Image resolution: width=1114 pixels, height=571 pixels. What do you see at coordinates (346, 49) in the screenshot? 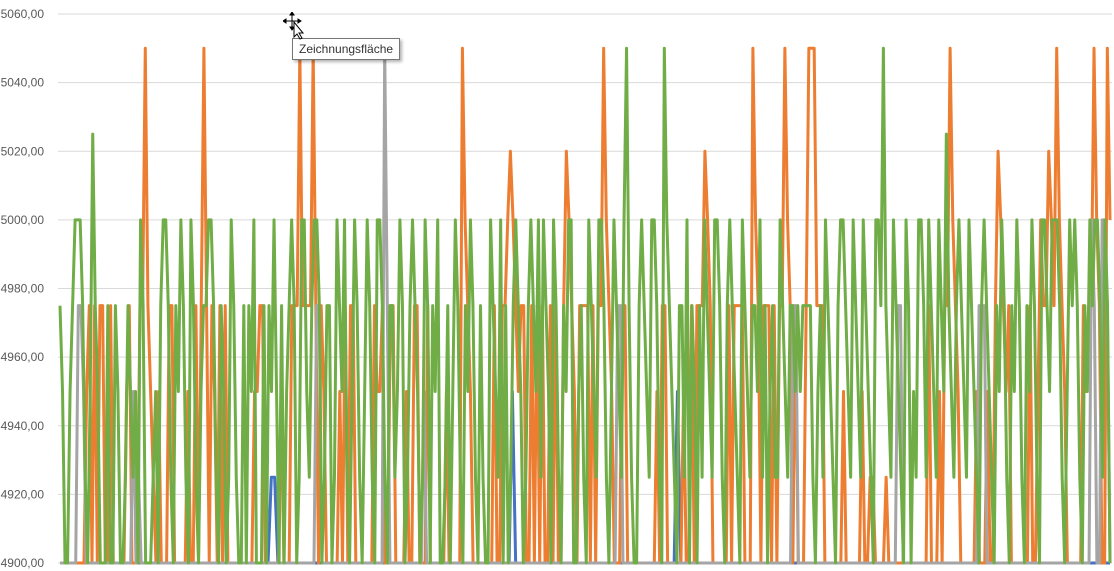
I see `plot-area-tooltip: Zeichnungsfläche` at bounding box center [346, 49].